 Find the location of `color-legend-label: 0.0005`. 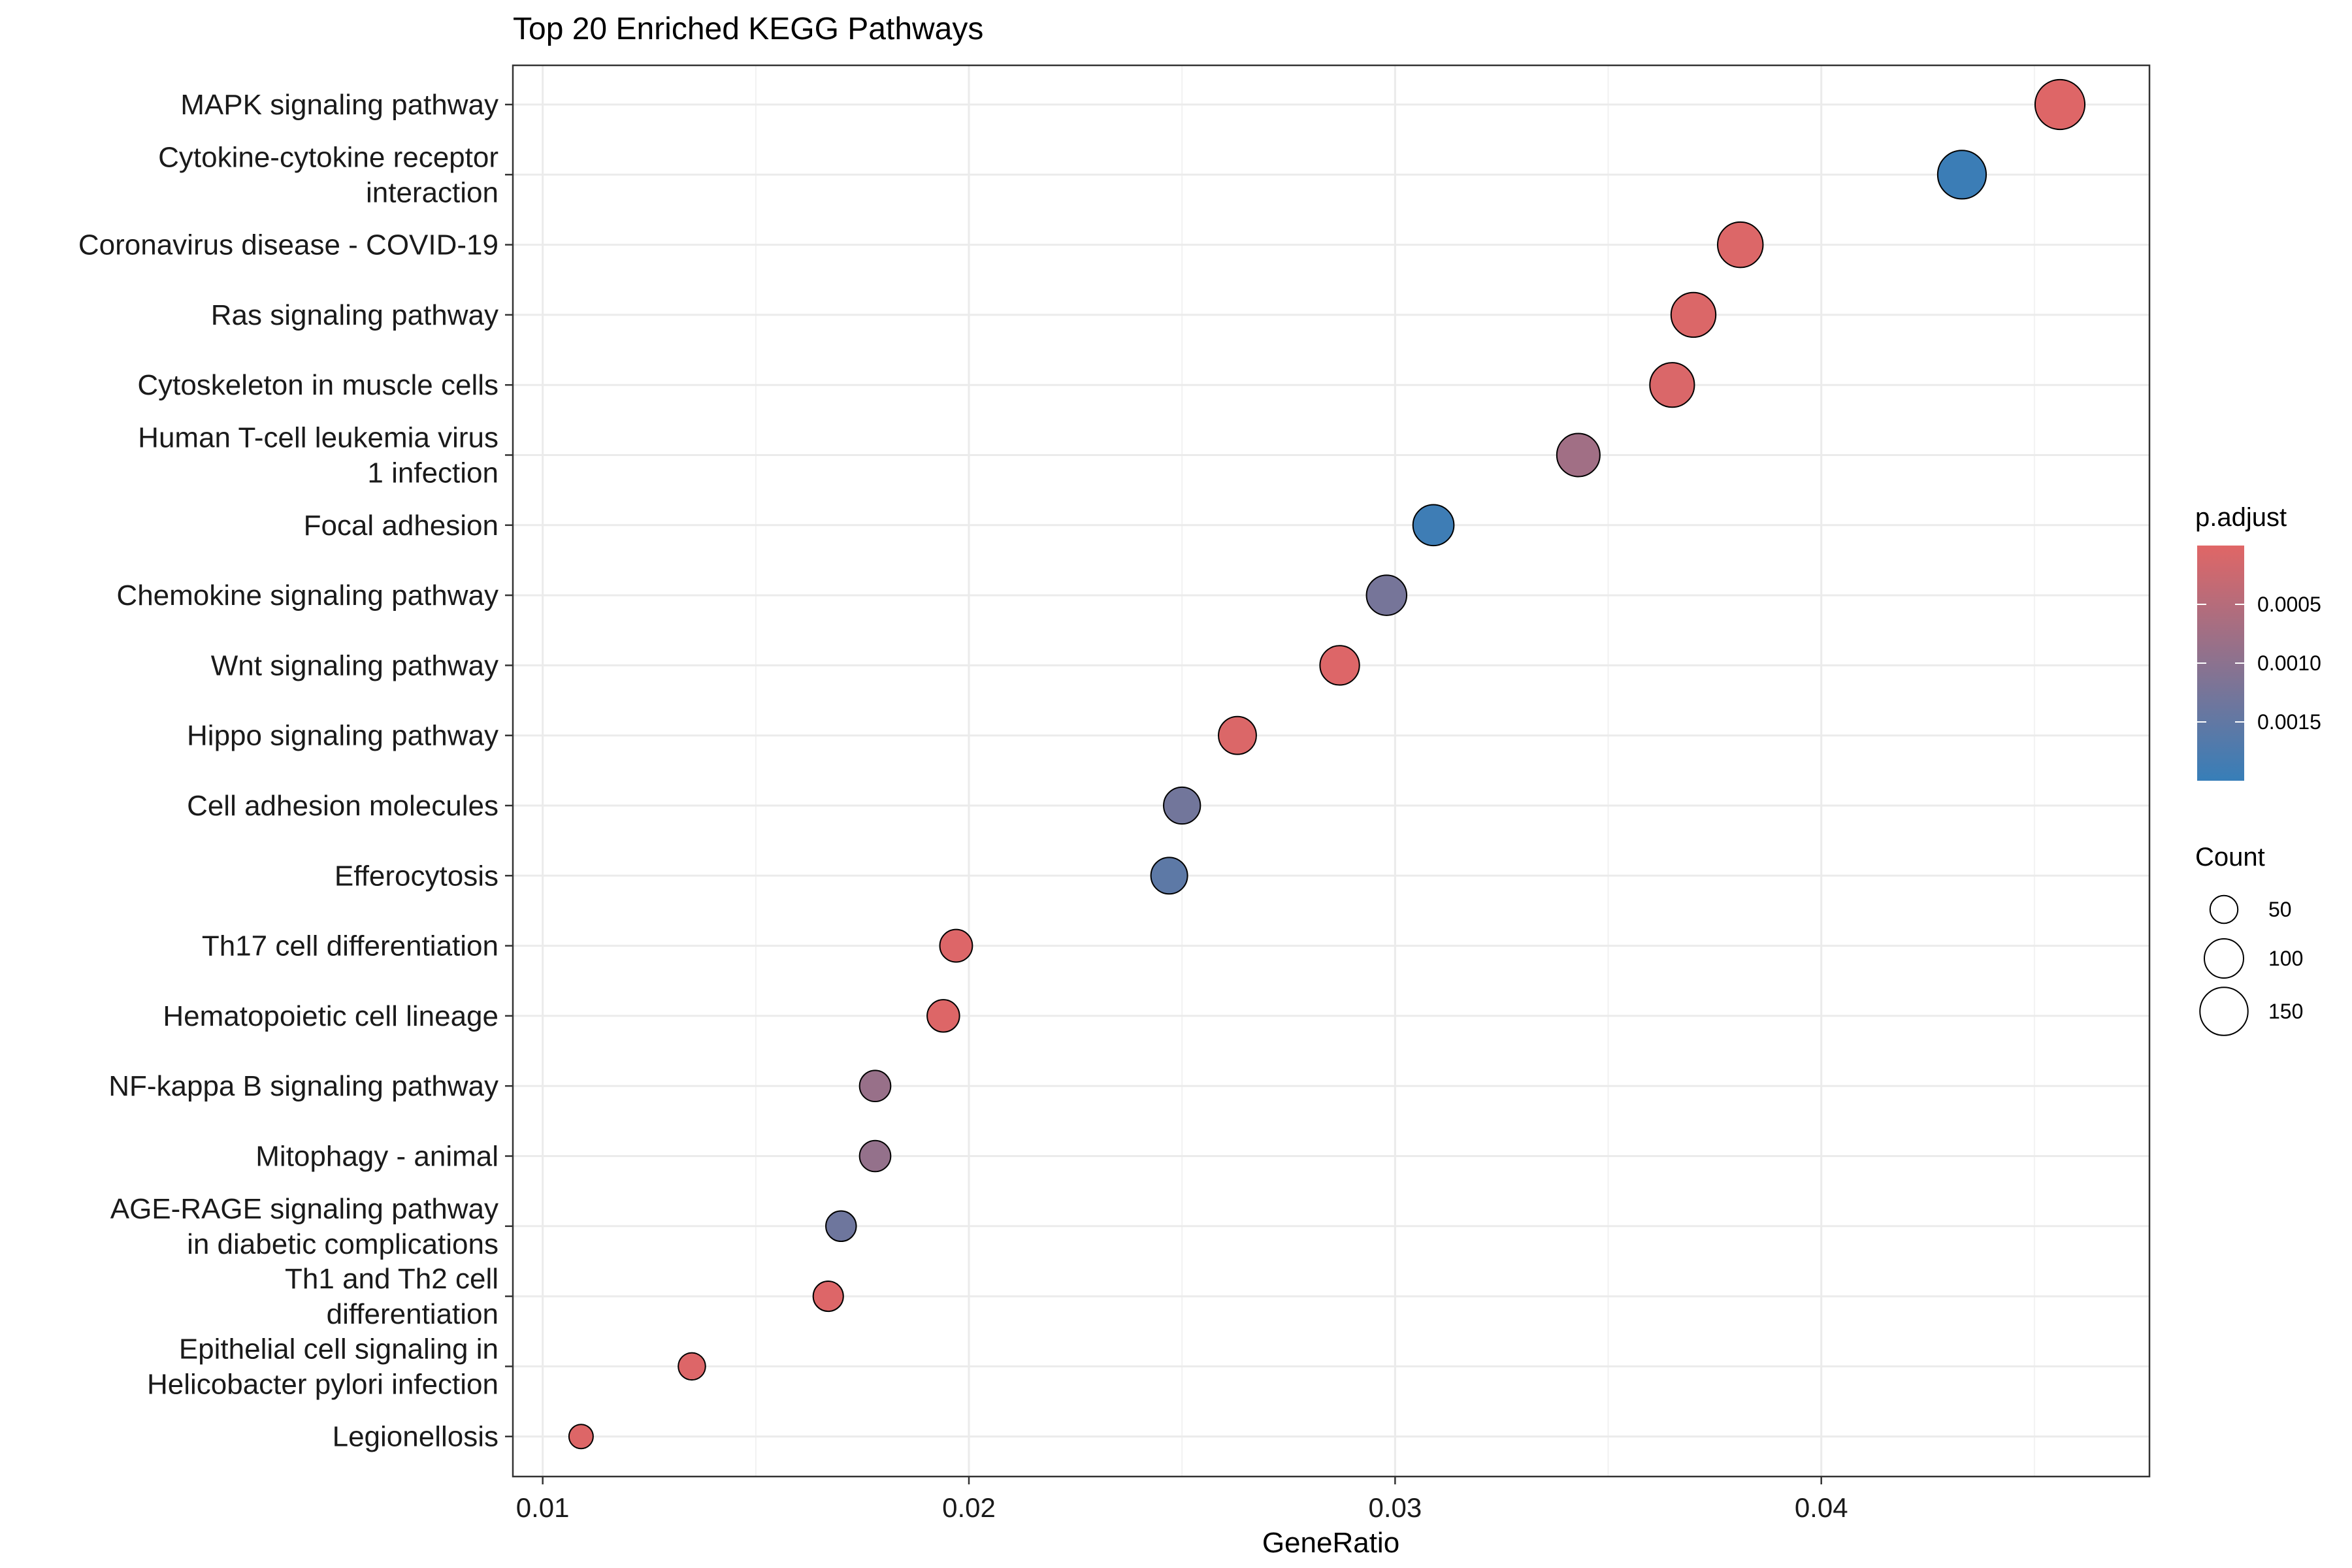

color-legend-label: 0.0005 is located at coordinates (2289, 604).